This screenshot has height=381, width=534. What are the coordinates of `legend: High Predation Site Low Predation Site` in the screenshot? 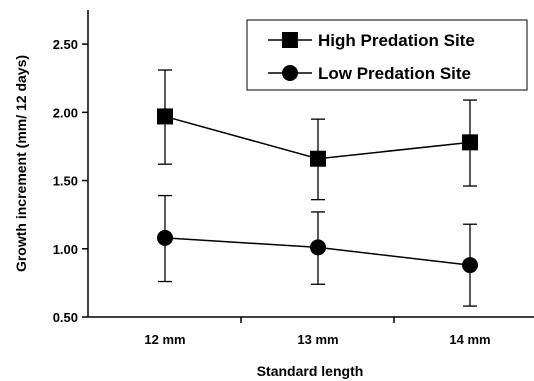 It's located at (387, 55).